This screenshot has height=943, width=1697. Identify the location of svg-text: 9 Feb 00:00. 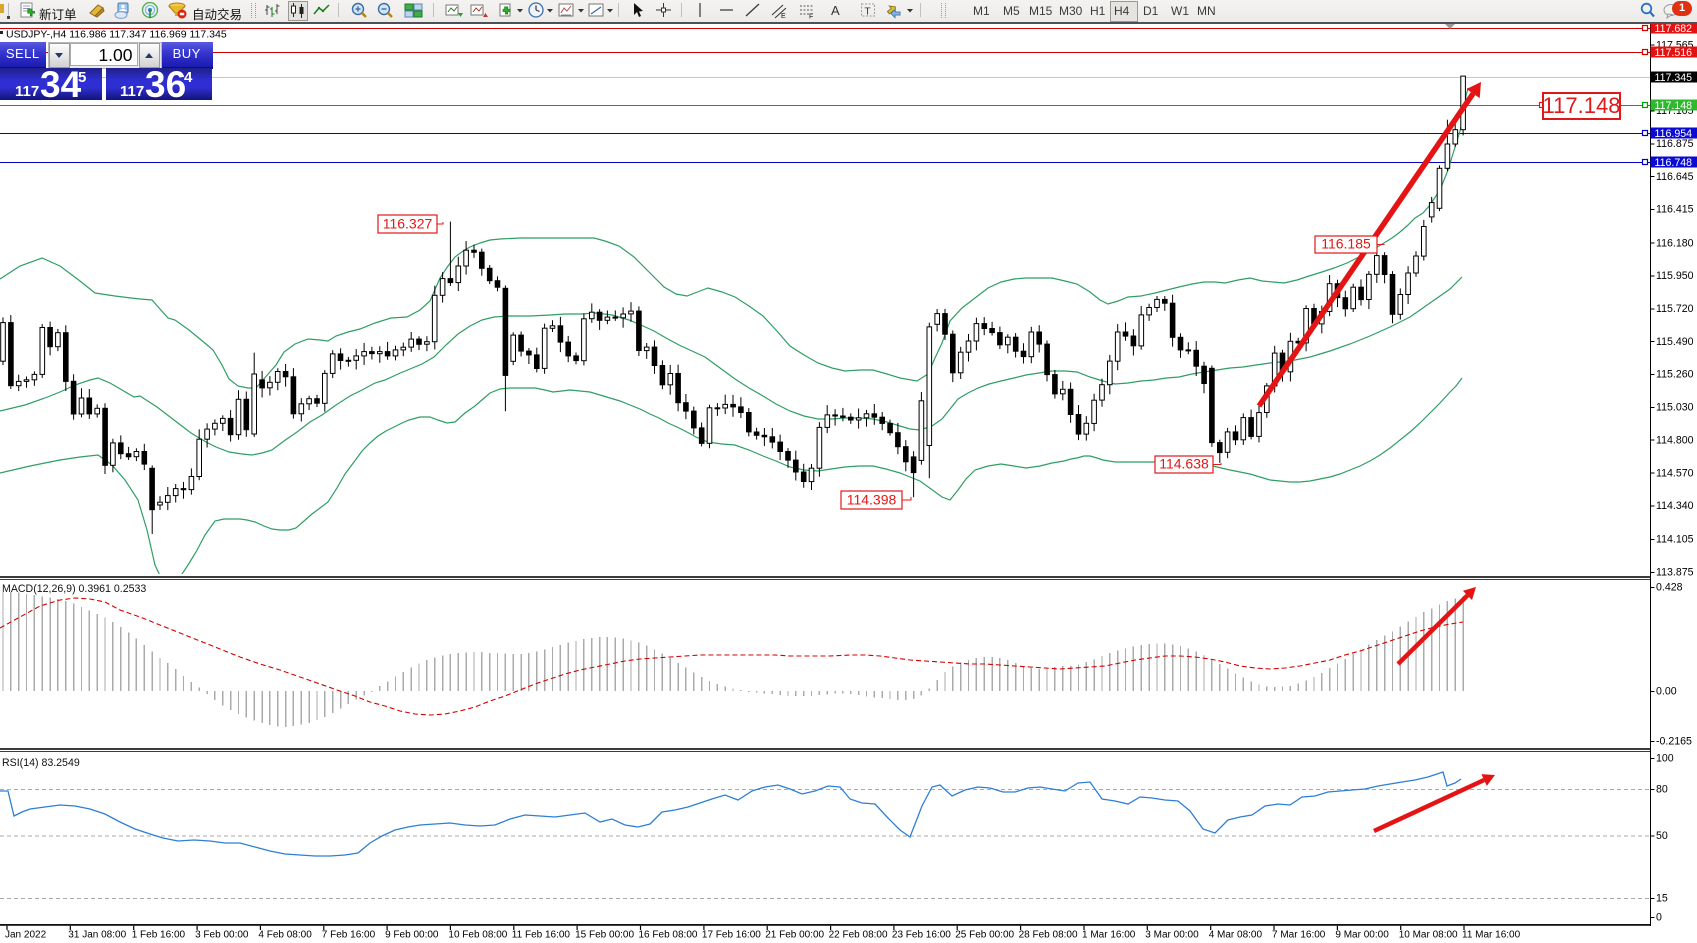
(412, 935).